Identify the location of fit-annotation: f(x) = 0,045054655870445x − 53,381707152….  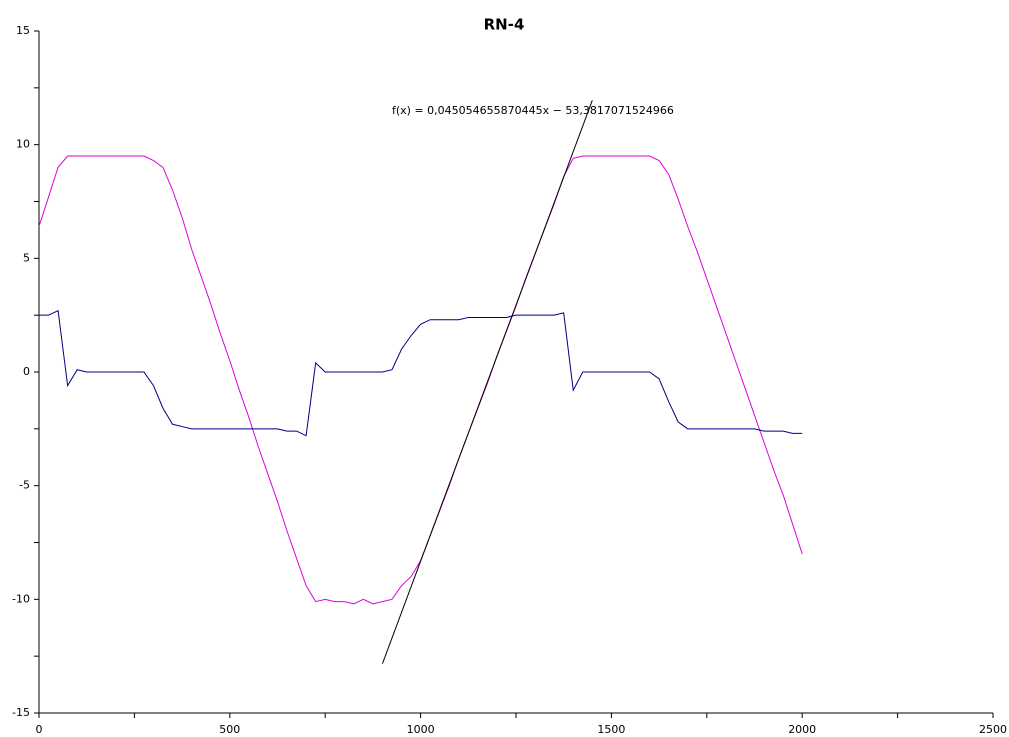
(533, 110).